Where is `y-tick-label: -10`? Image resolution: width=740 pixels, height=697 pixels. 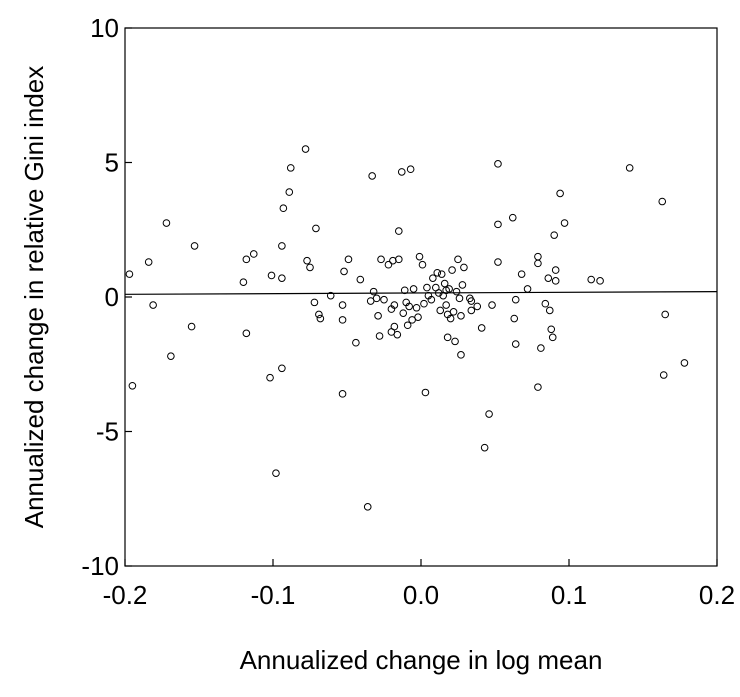 y-tick-label: -10 is located at coordinates (100, 566).